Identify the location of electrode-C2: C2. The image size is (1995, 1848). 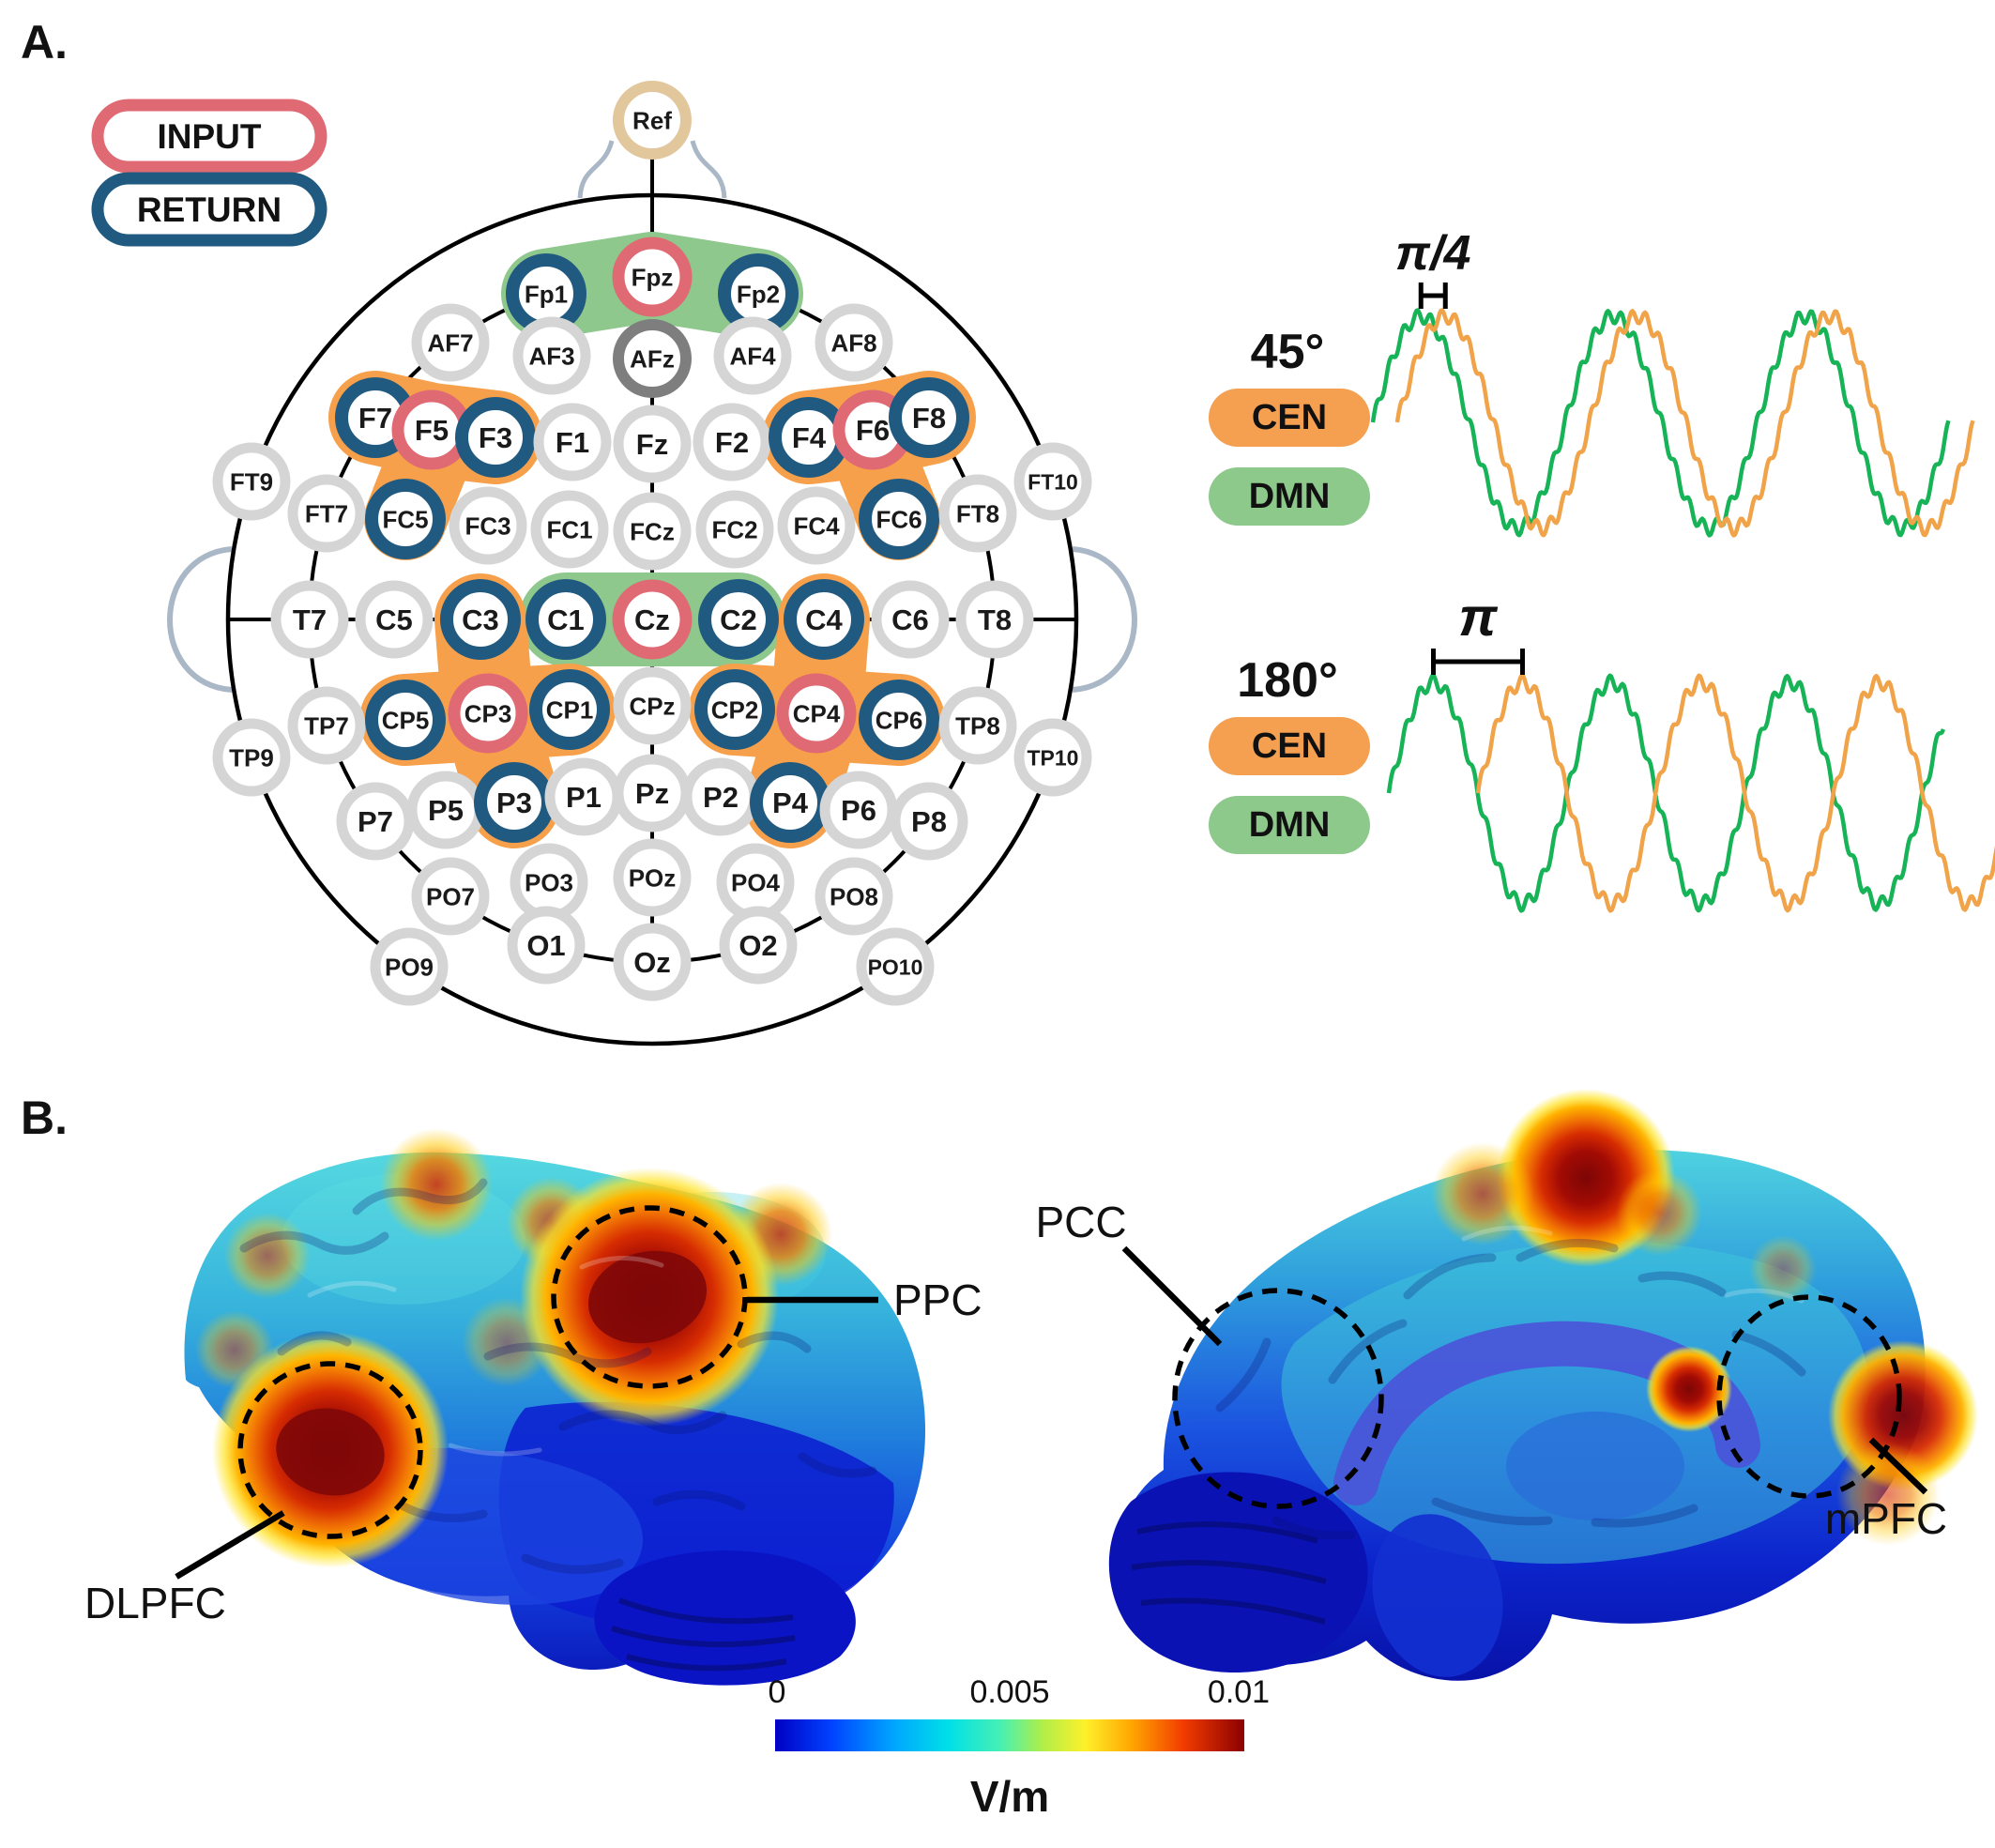
(738, 619).